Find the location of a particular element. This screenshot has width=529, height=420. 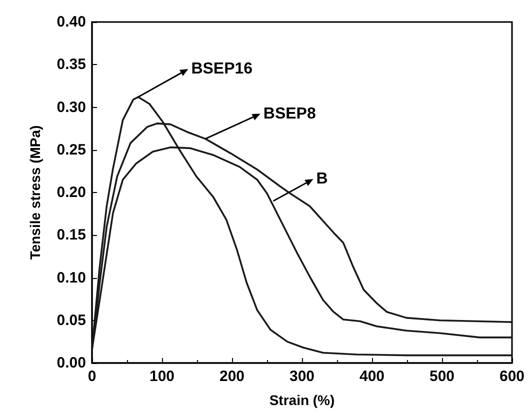

x-tick-label: 400 is located at coordinates (372, 376).